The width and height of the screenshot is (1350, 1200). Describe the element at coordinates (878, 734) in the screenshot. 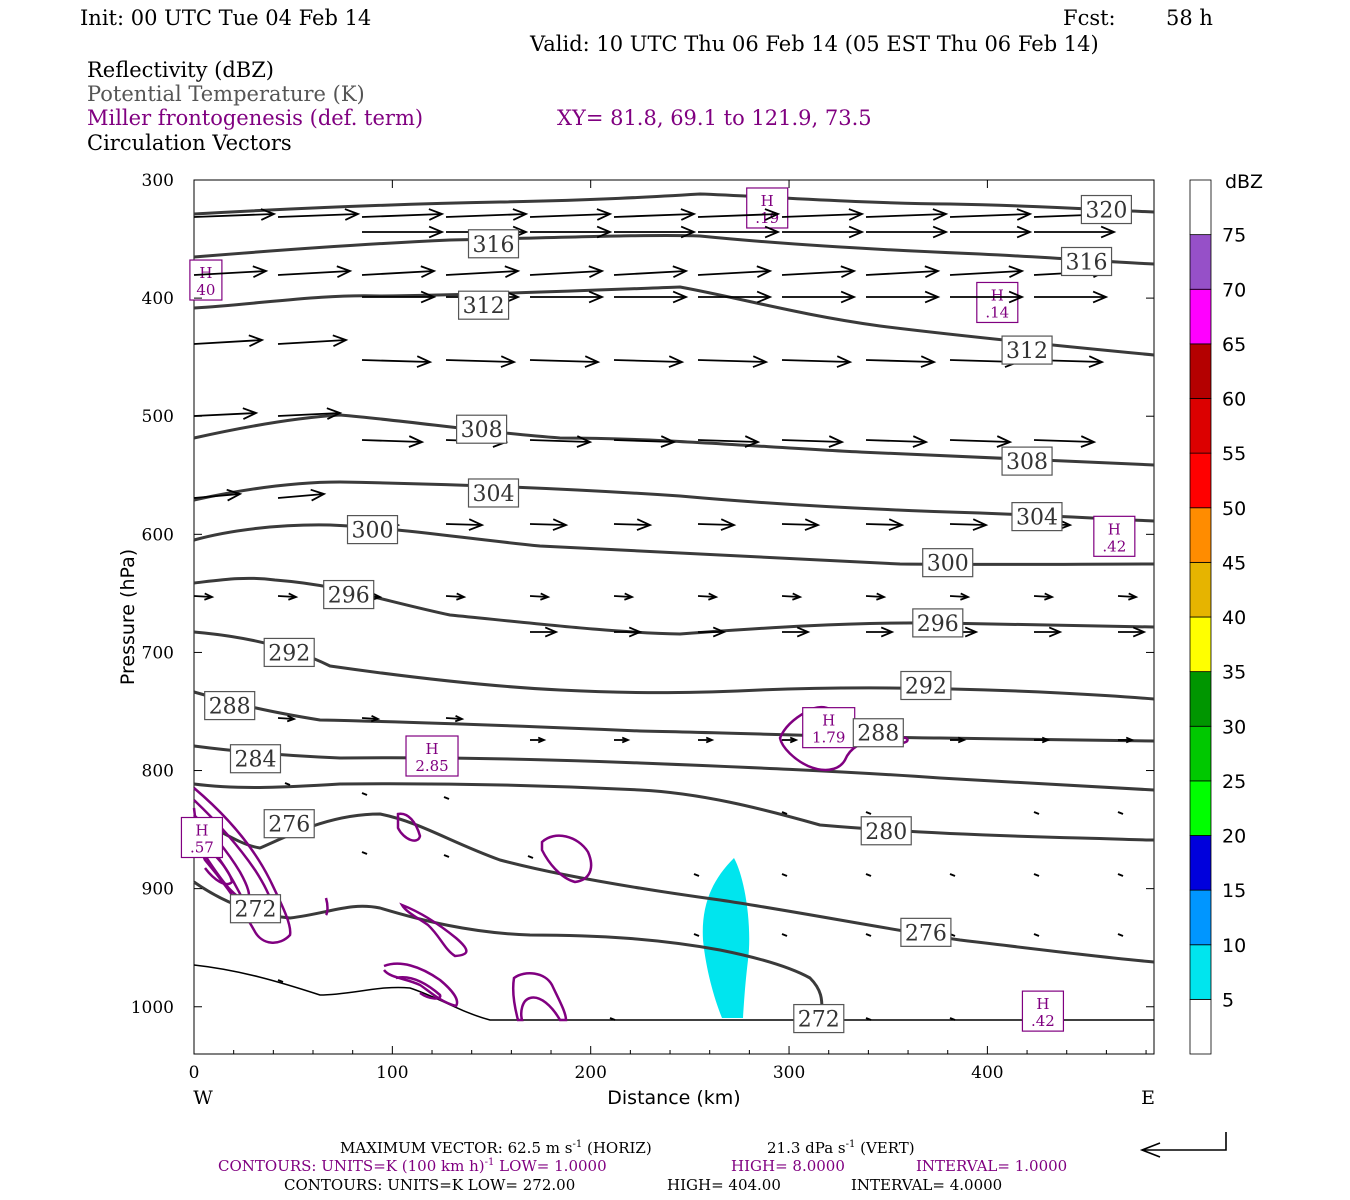

I see `svg-text: 288` at that location.